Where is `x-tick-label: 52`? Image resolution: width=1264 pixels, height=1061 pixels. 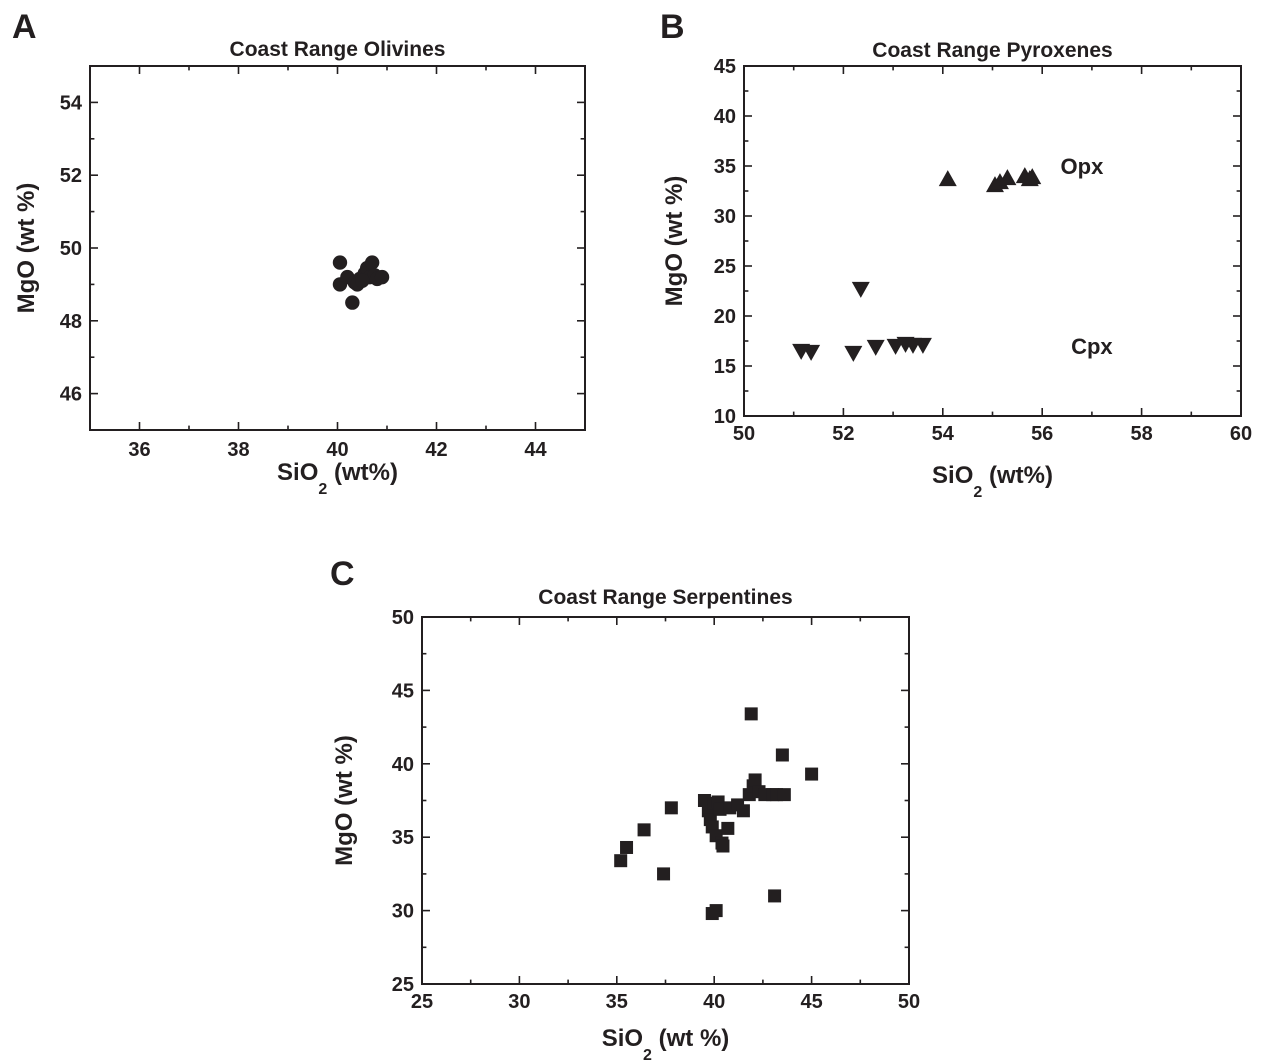
x-tick-label: 52 is located at coordinates (843, 434).